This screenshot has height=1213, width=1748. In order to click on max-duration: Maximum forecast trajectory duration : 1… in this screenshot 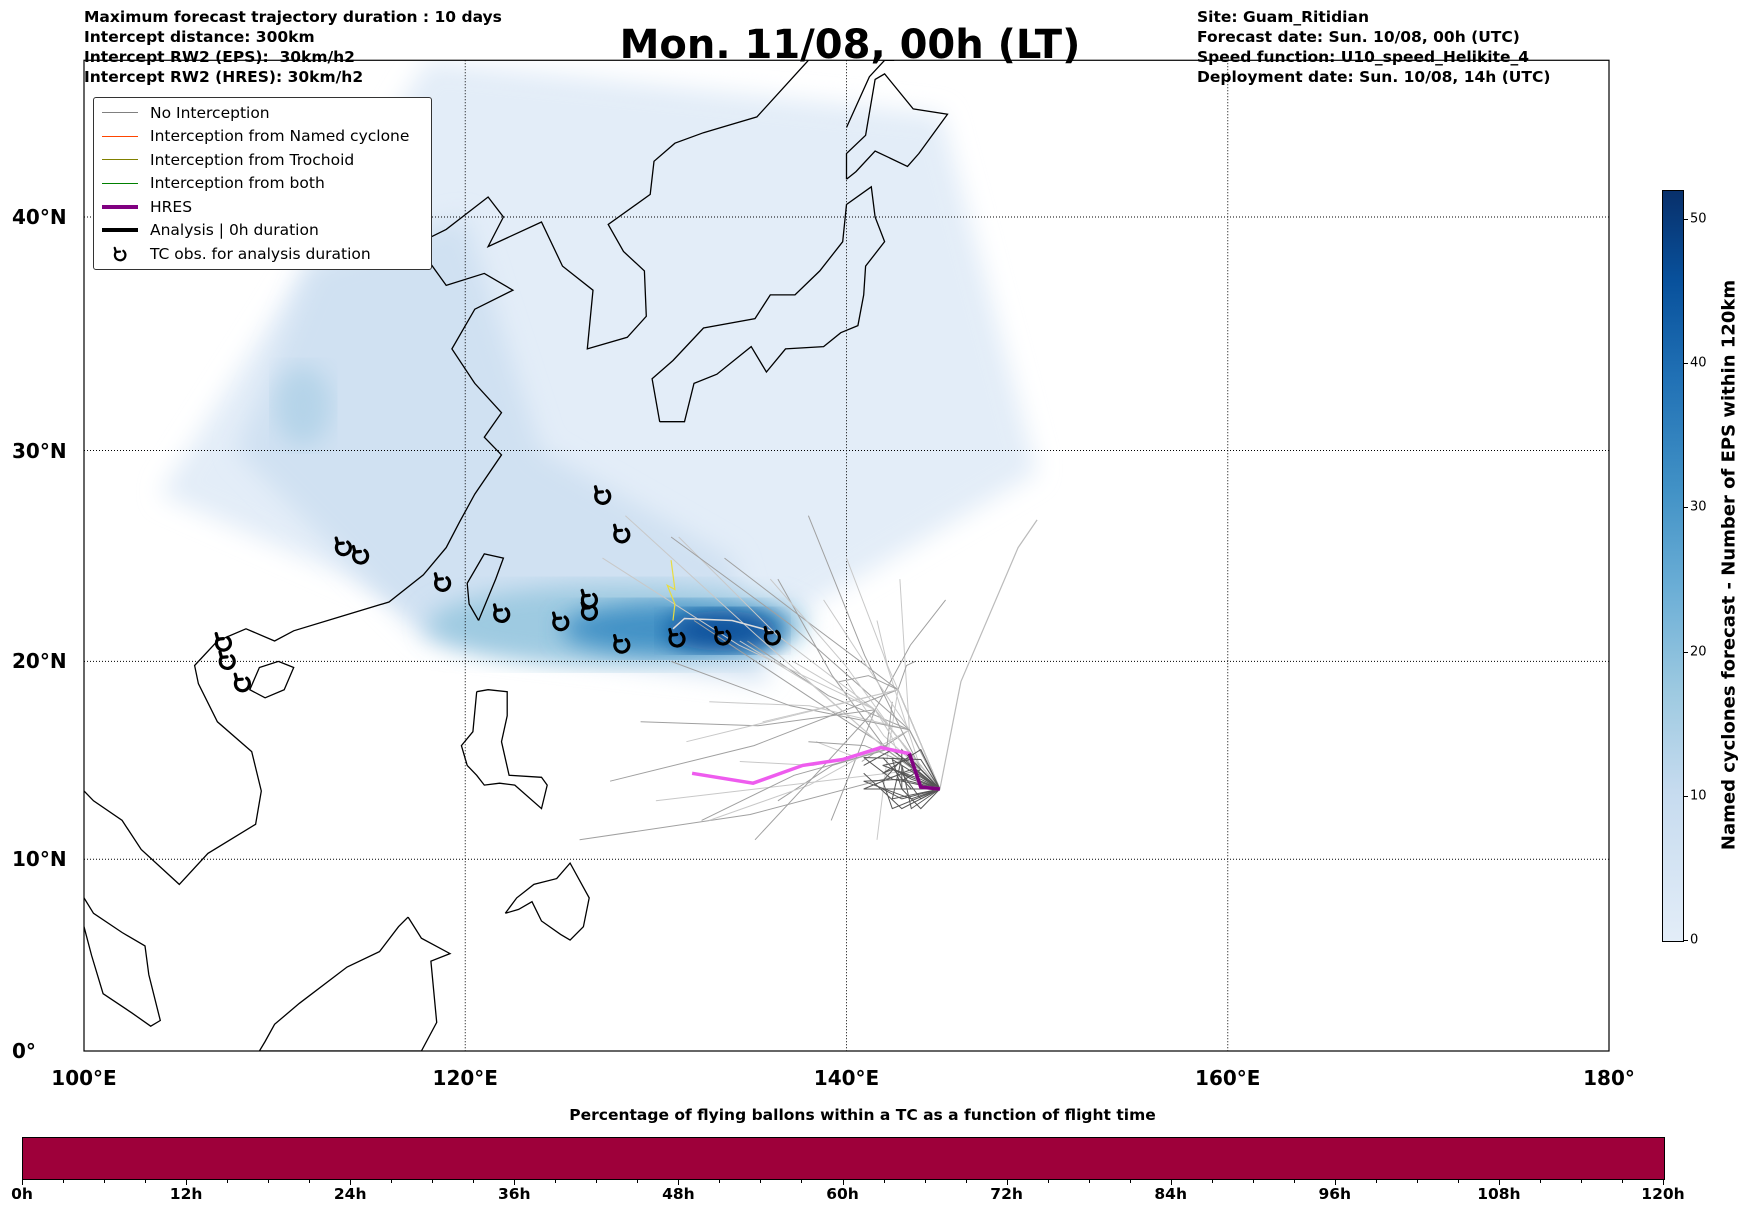, I will do `click(293, 17)`.